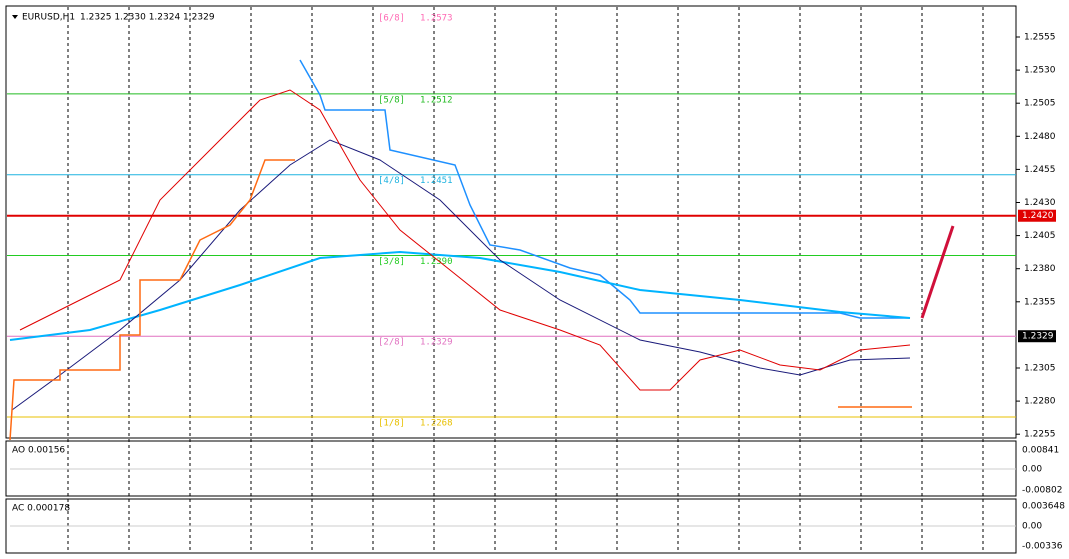 This screenshot has height=559, width=1069. I want to click on level-name: [6/8], so click(391, 19).